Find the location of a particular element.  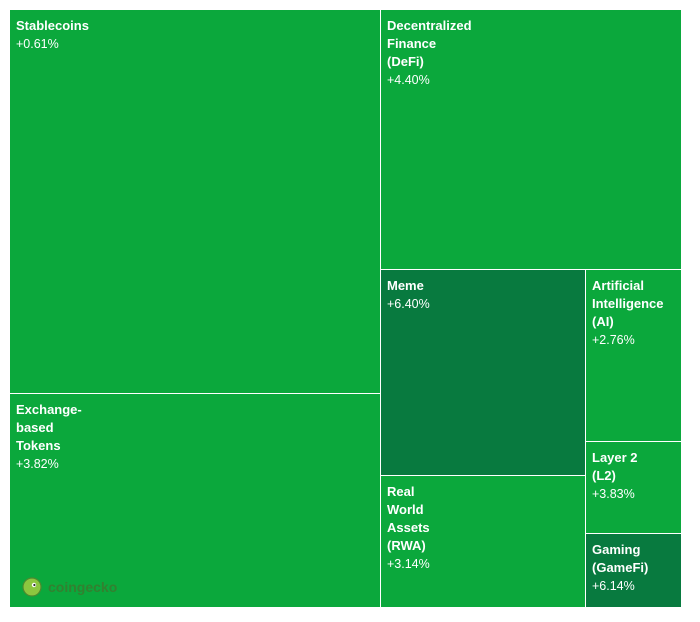

tile-rwa: Real World Assets (RWA) +3.14% is located at coordinates (483, 542).